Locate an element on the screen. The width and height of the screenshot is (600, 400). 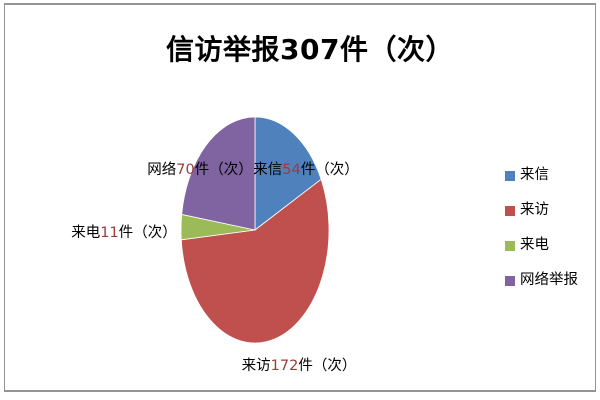
slice-label-number: 54 is located at coordinates (291, 169).